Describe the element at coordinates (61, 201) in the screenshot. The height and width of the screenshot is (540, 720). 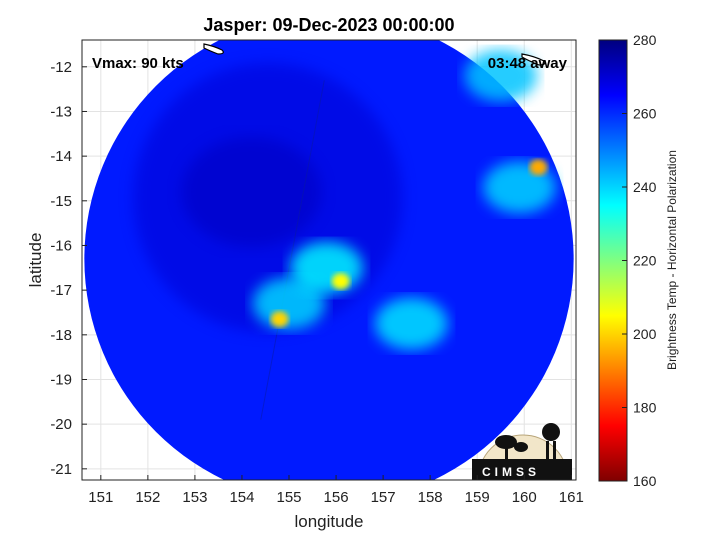
I see `y-tick-label: -15` at that location.